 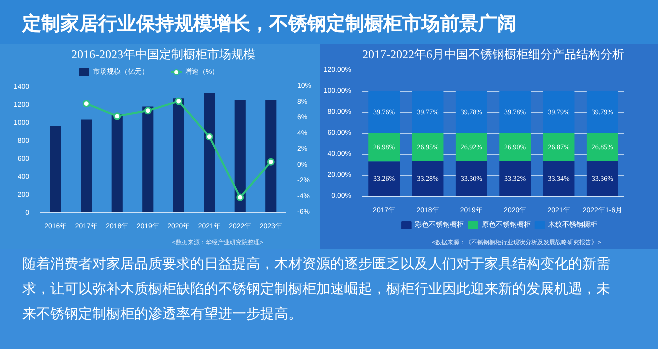 I want to click on text: 定制家居行业保持规模增长，不锈钢定制橱柜市场前景广阔, so click(x=269, y=24).